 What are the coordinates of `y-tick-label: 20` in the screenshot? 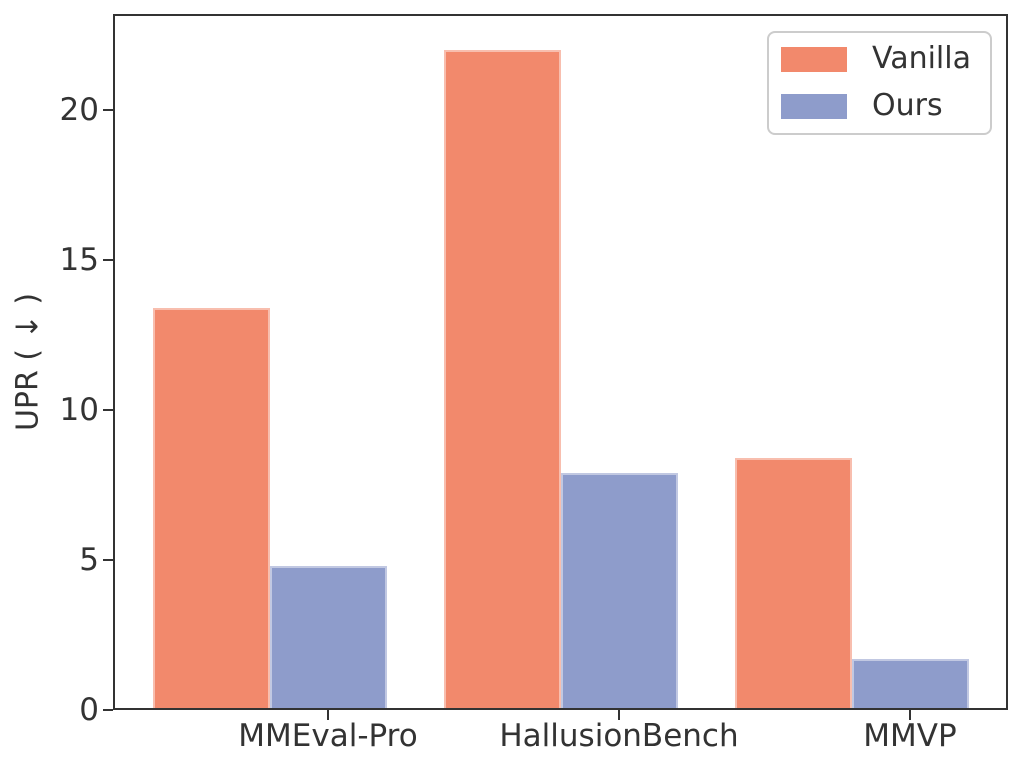 It's located at (79, 110).